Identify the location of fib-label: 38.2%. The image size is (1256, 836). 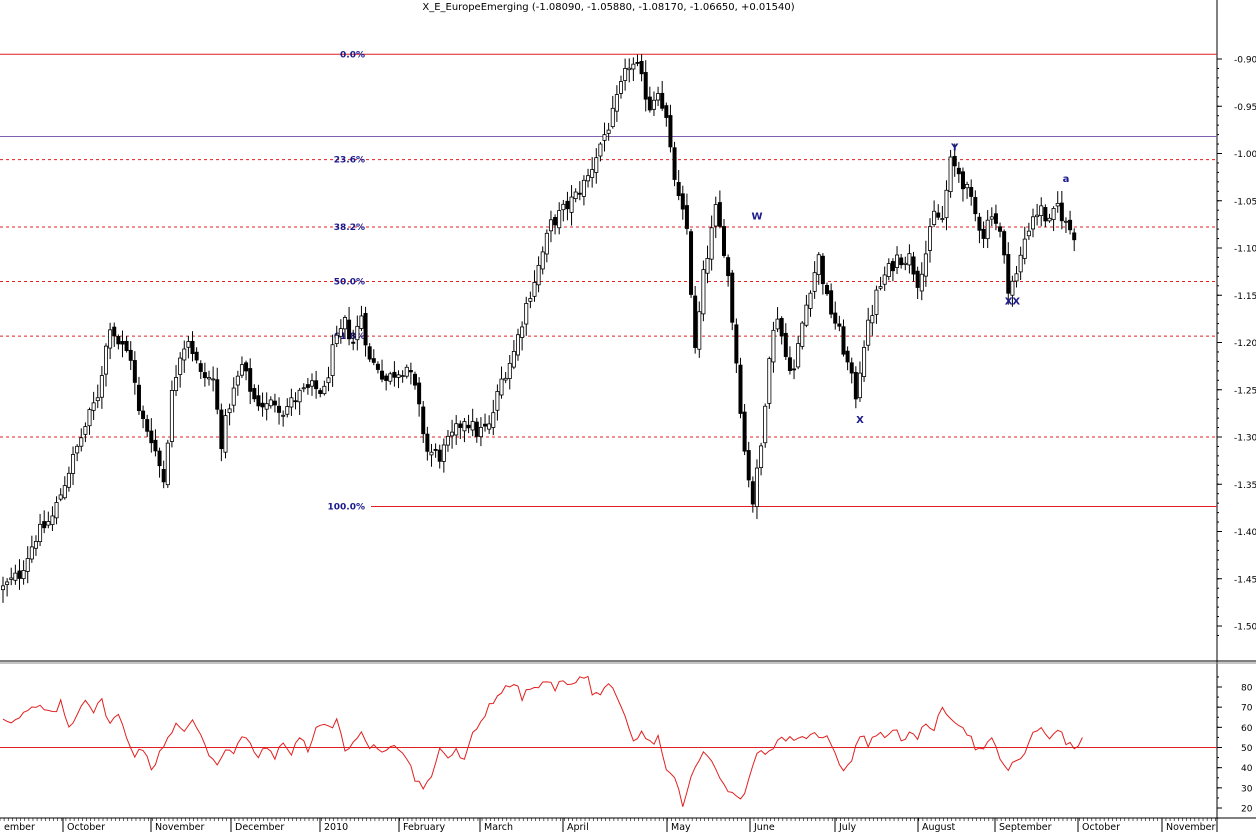
(349, 228).